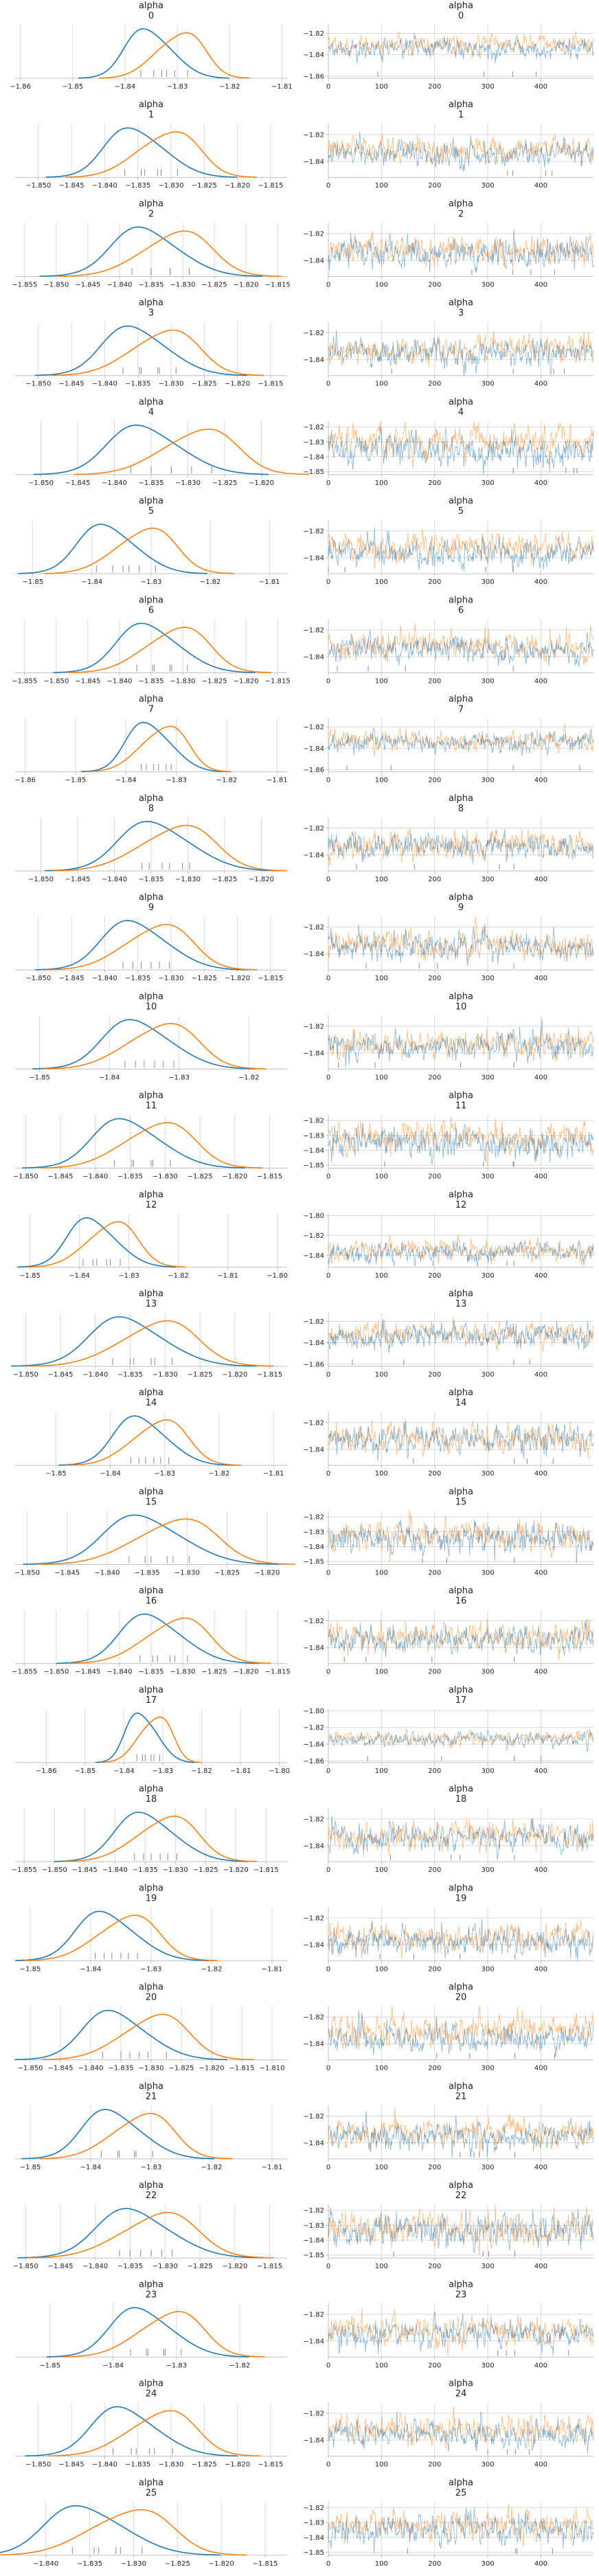  What do you see at coordinates (91, 1969) in the screenshot?
I see `kde-tick-label: −1.84` at bounding box center [91, 1969].